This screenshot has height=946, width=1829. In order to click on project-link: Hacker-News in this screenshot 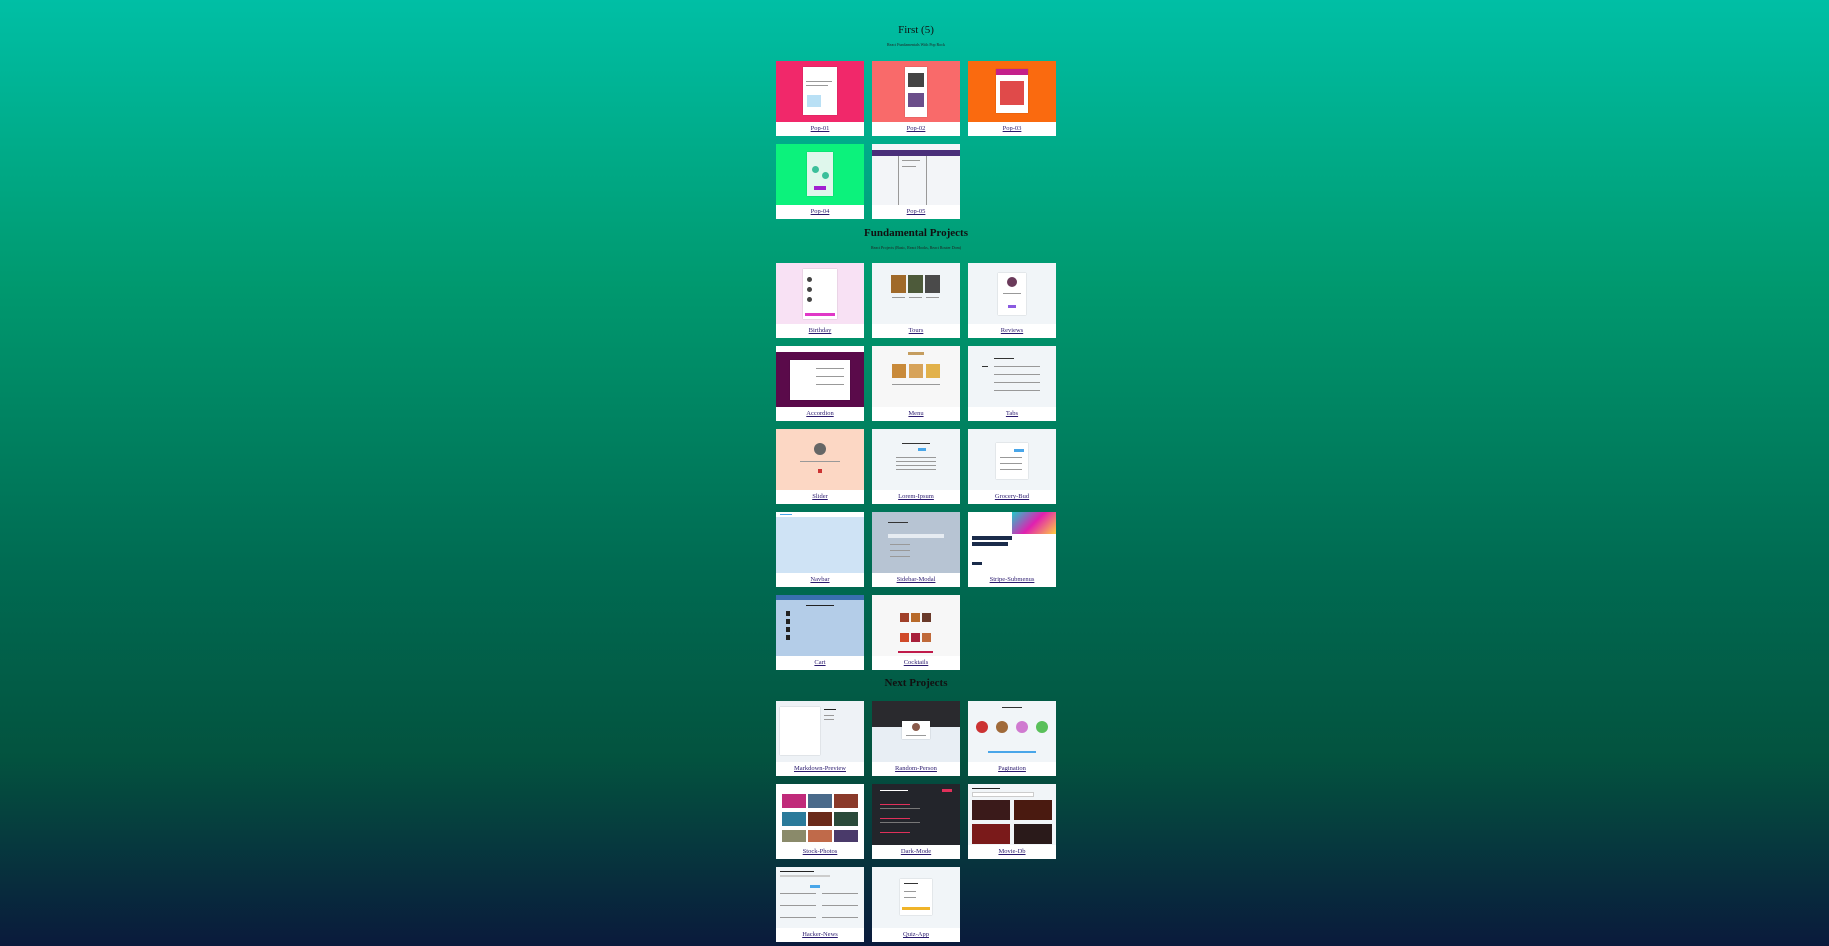, I will do `click(820, 934)`.